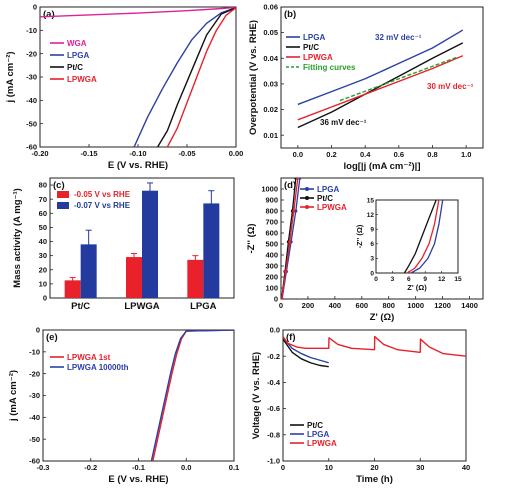  Describe the element at coordinates (141, 306) in the screenshot. I see `category-label-1: LPWGA` at that location.